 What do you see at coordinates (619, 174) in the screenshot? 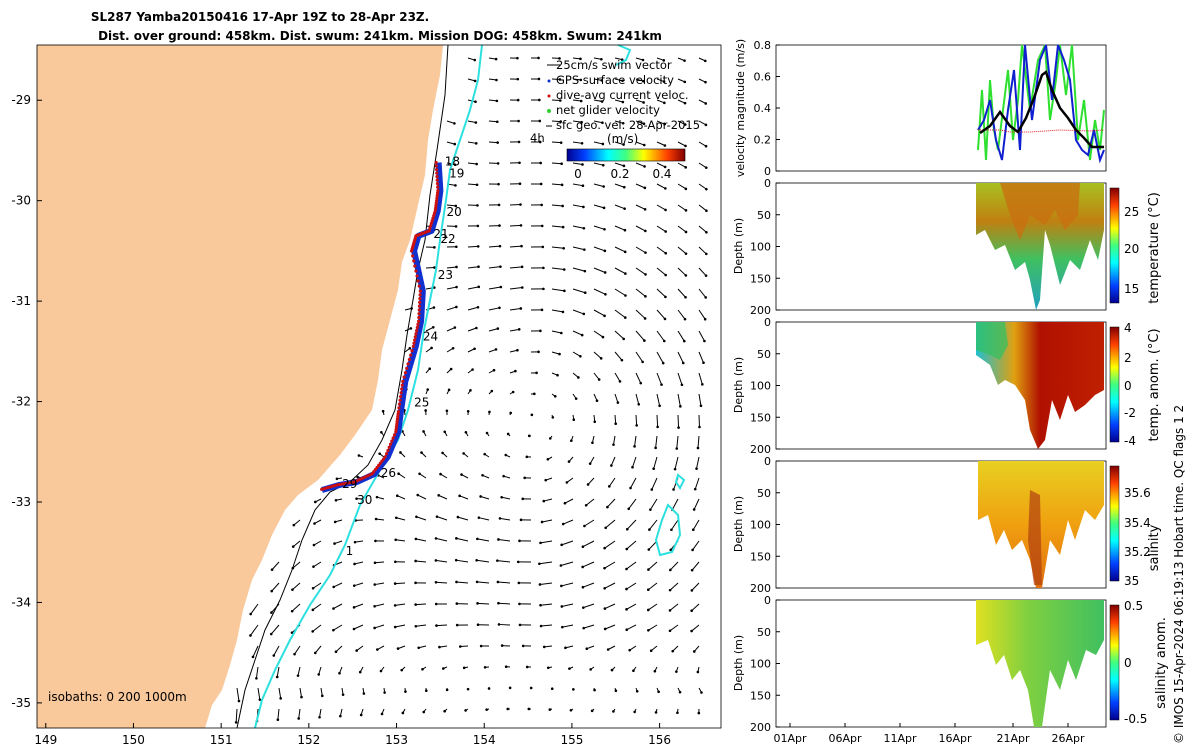
I see `colorbar-tick-1: 0.2` at bounding box center [619, 174].